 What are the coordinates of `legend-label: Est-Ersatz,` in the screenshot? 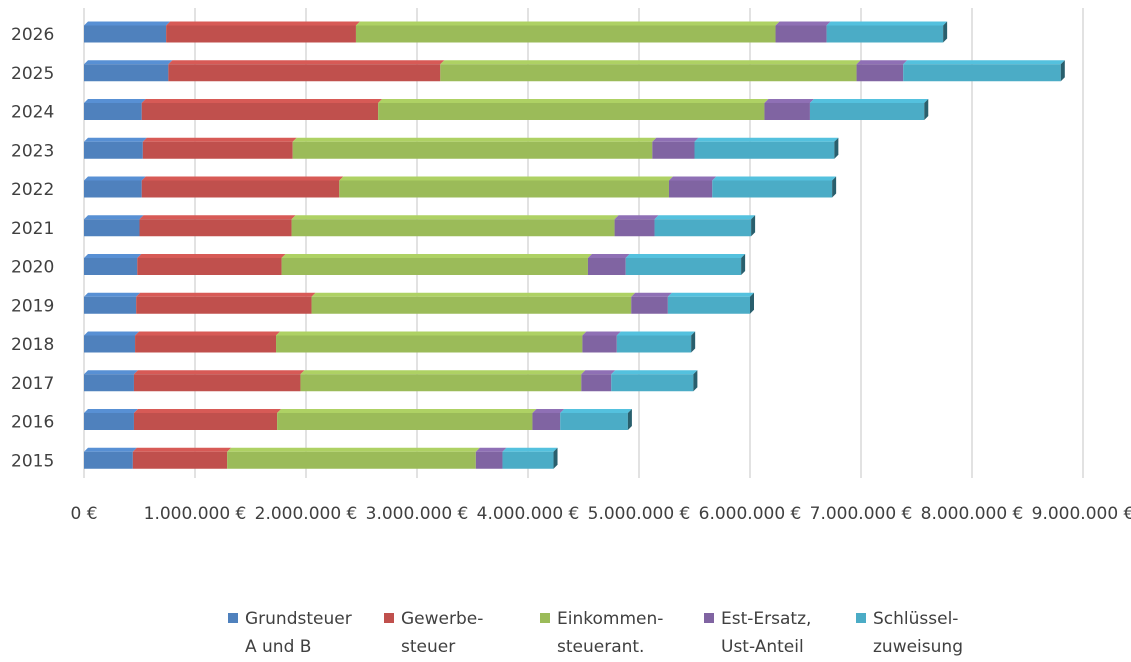 It's located at (766, 619).